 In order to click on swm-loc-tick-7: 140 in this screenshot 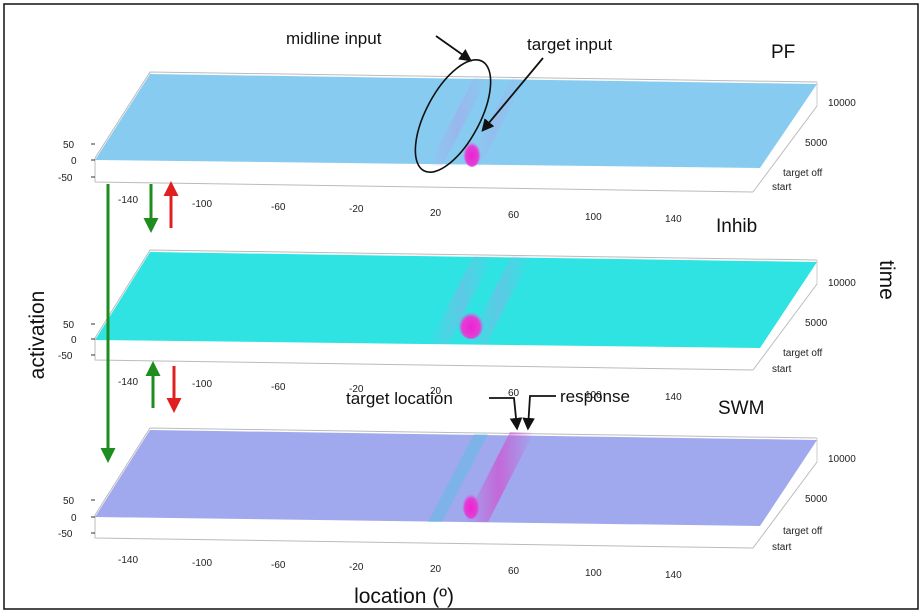, I will do `click(673, 575)`.